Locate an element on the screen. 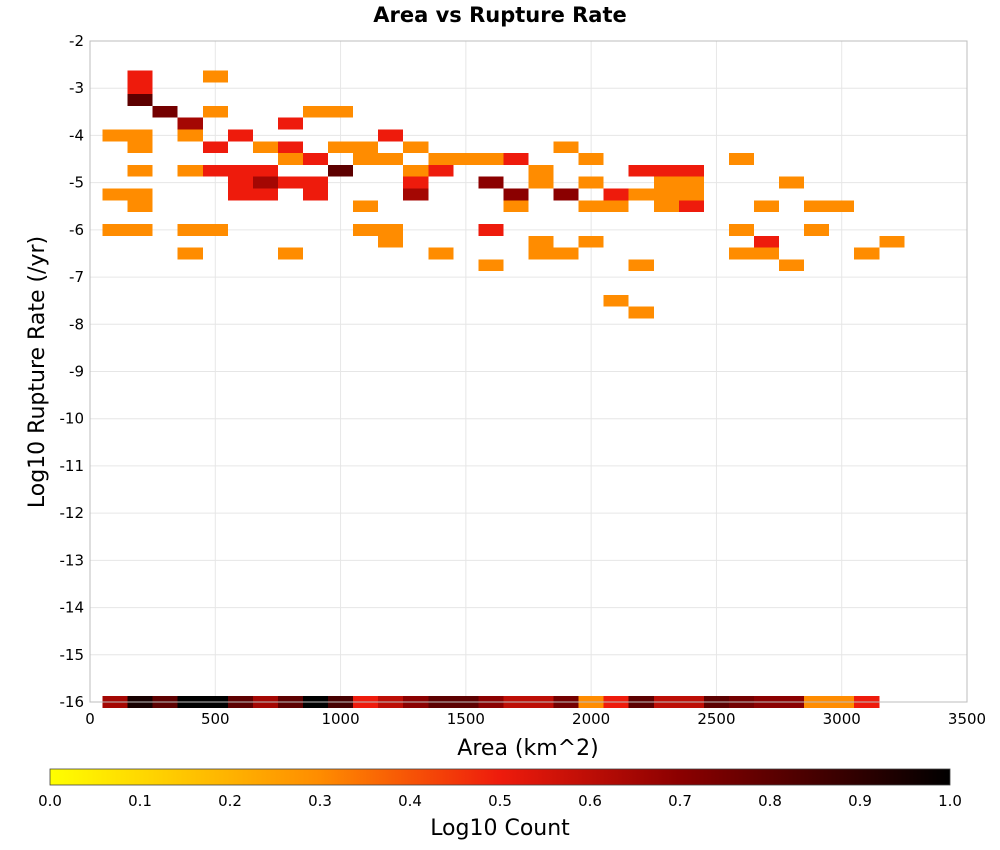 This screenshot has height=850, width=1000. y-tick-label: -4 is located at coordinates (76, 135).